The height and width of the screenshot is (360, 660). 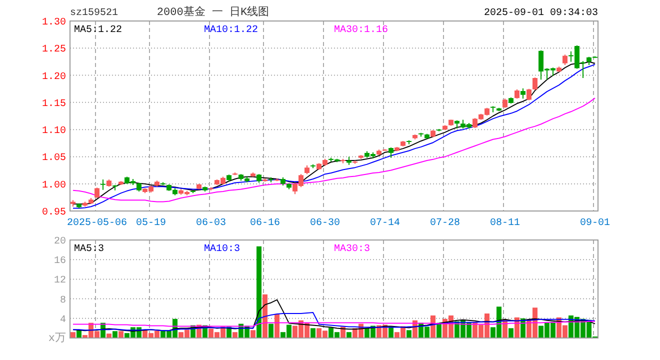 What do you see at coordinates (385, 223) in the screenshot?
I see `x-tick-label: 07-14` at bounding box center [385, 223].